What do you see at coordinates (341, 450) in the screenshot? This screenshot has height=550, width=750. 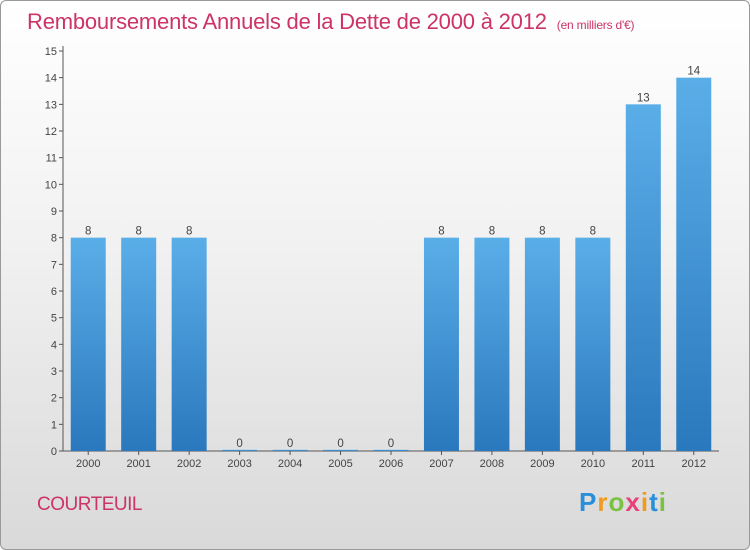 I see `bar-2005` at bounding box center [341, 450].